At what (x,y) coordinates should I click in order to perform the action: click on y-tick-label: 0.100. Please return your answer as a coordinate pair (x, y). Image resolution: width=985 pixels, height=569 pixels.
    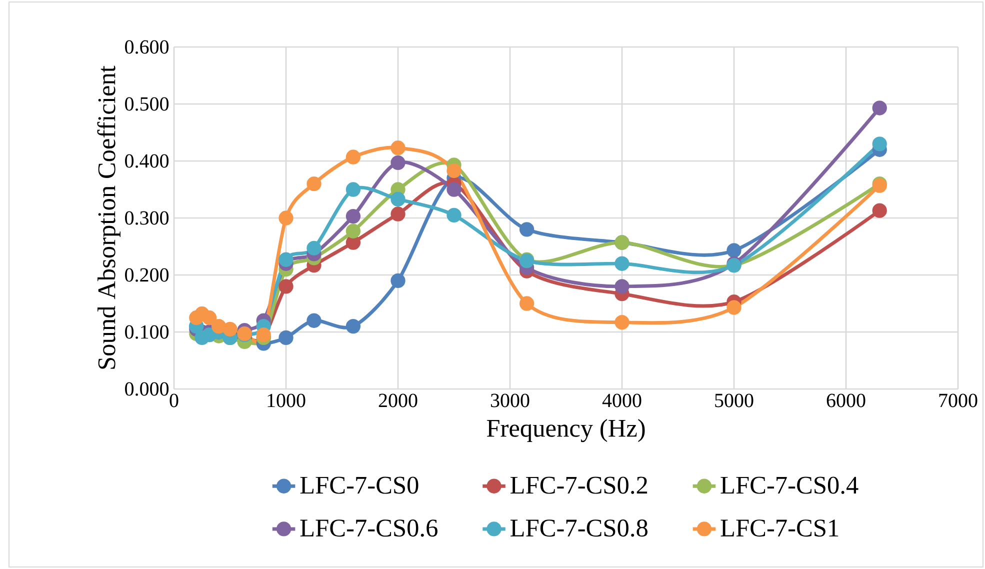
    Looking at the image, I should click on (147, 332).